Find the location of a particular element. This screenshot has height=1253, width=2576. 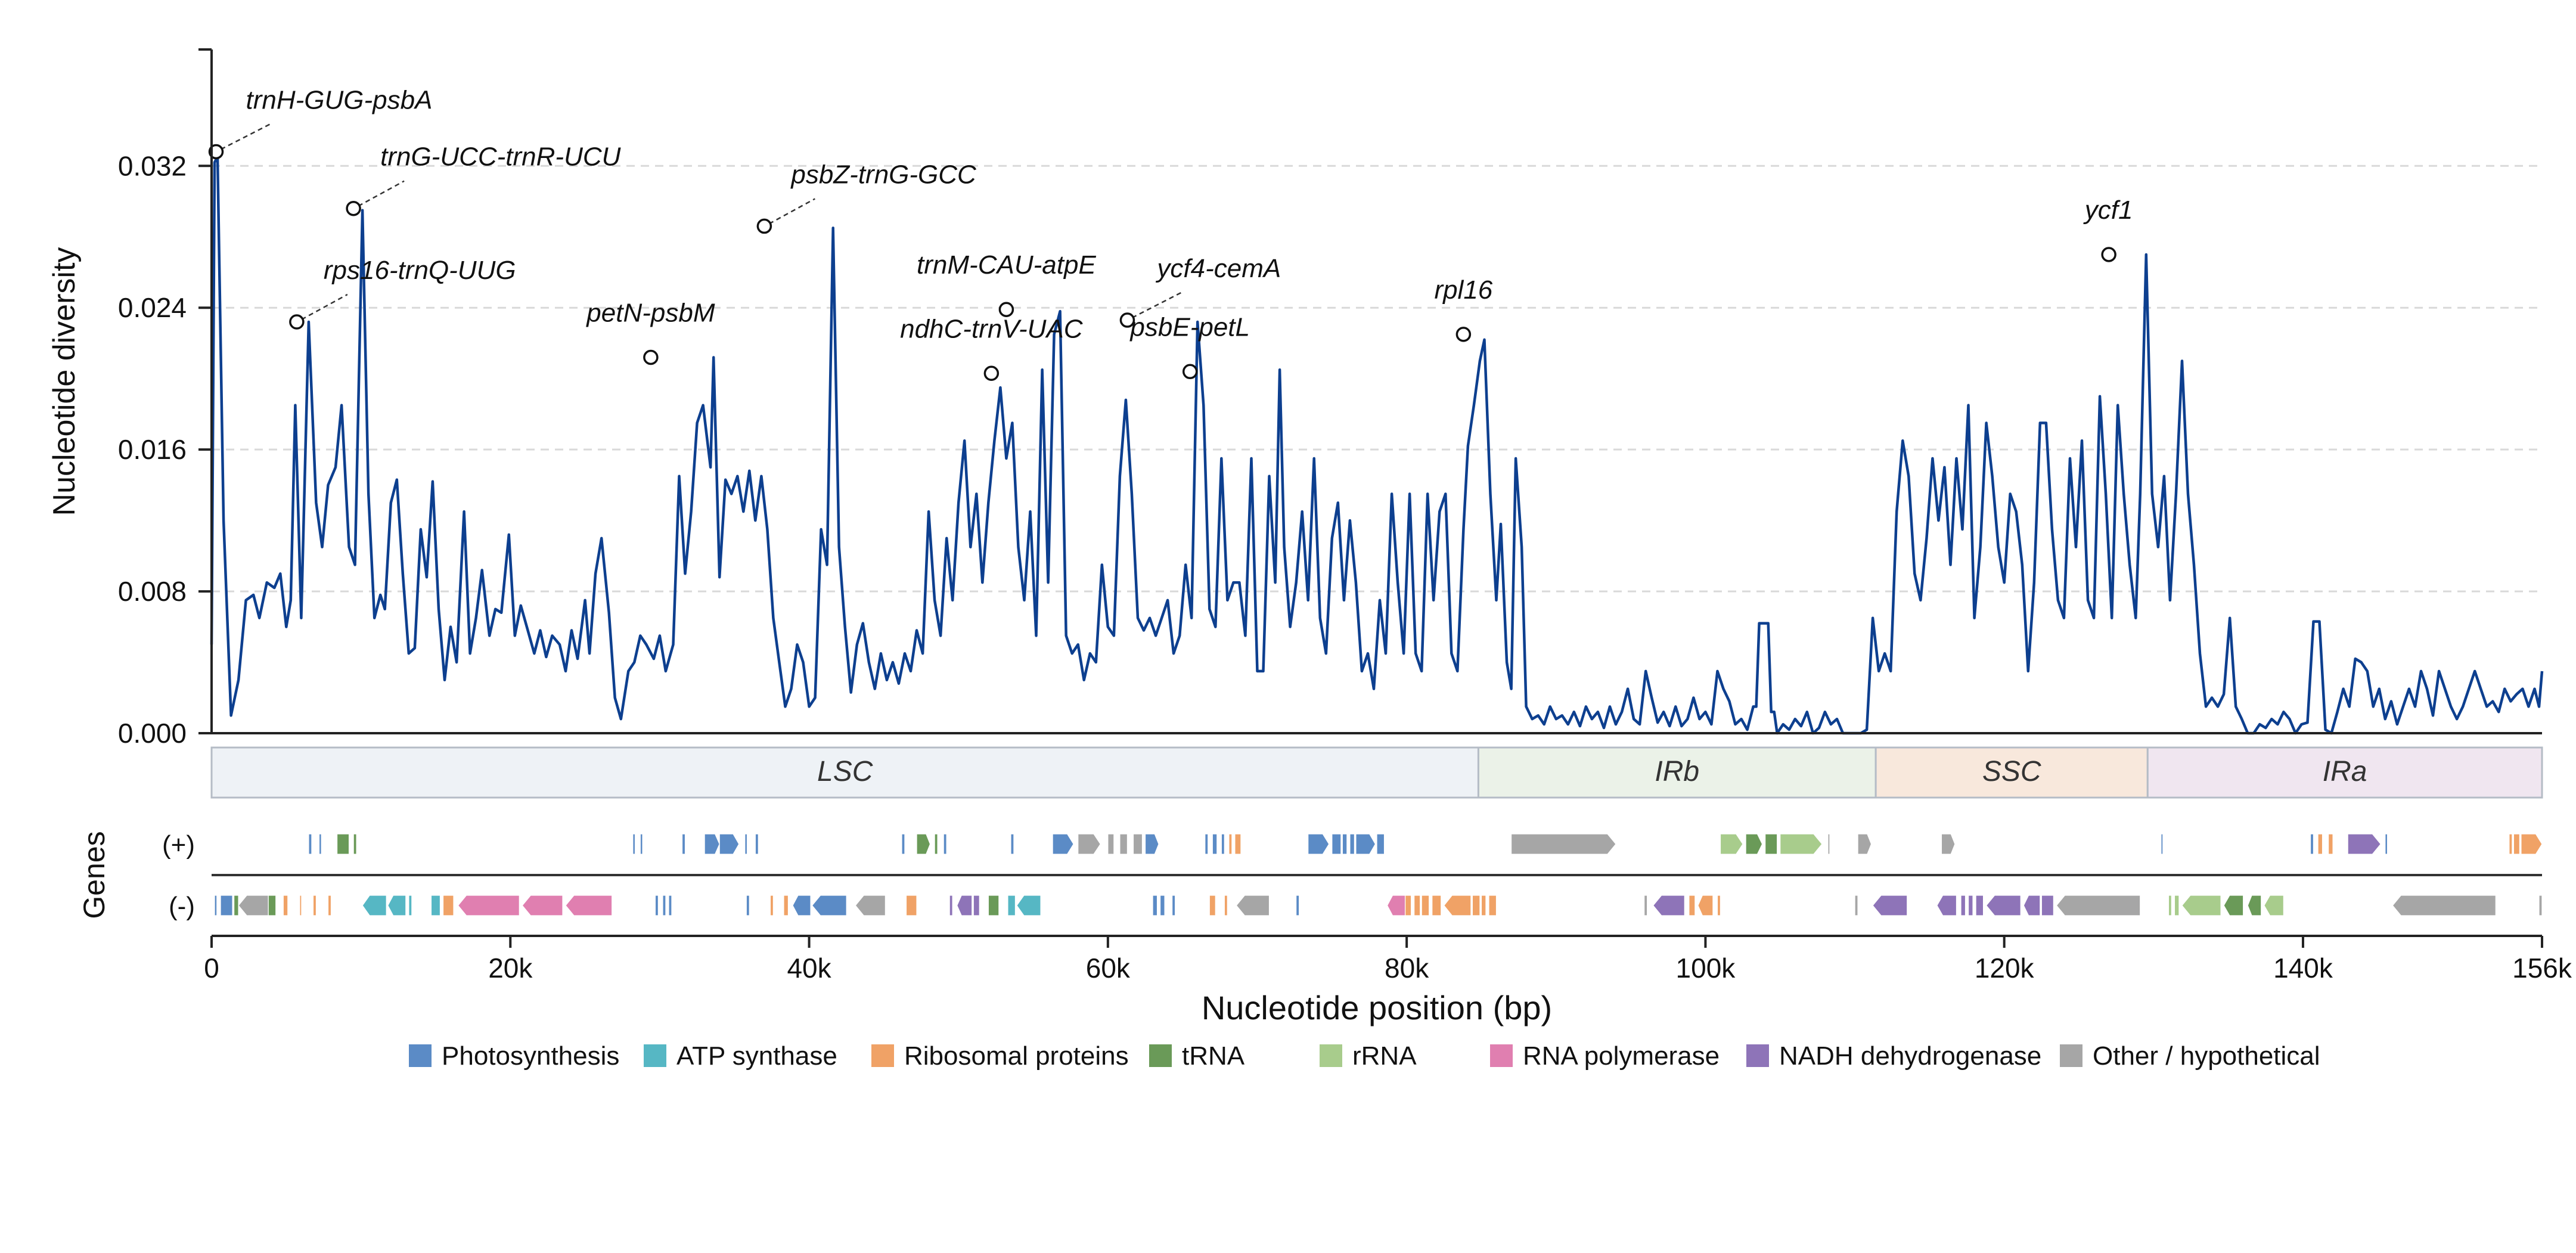

region-label: SSC is located at coordinates (2012, 771).